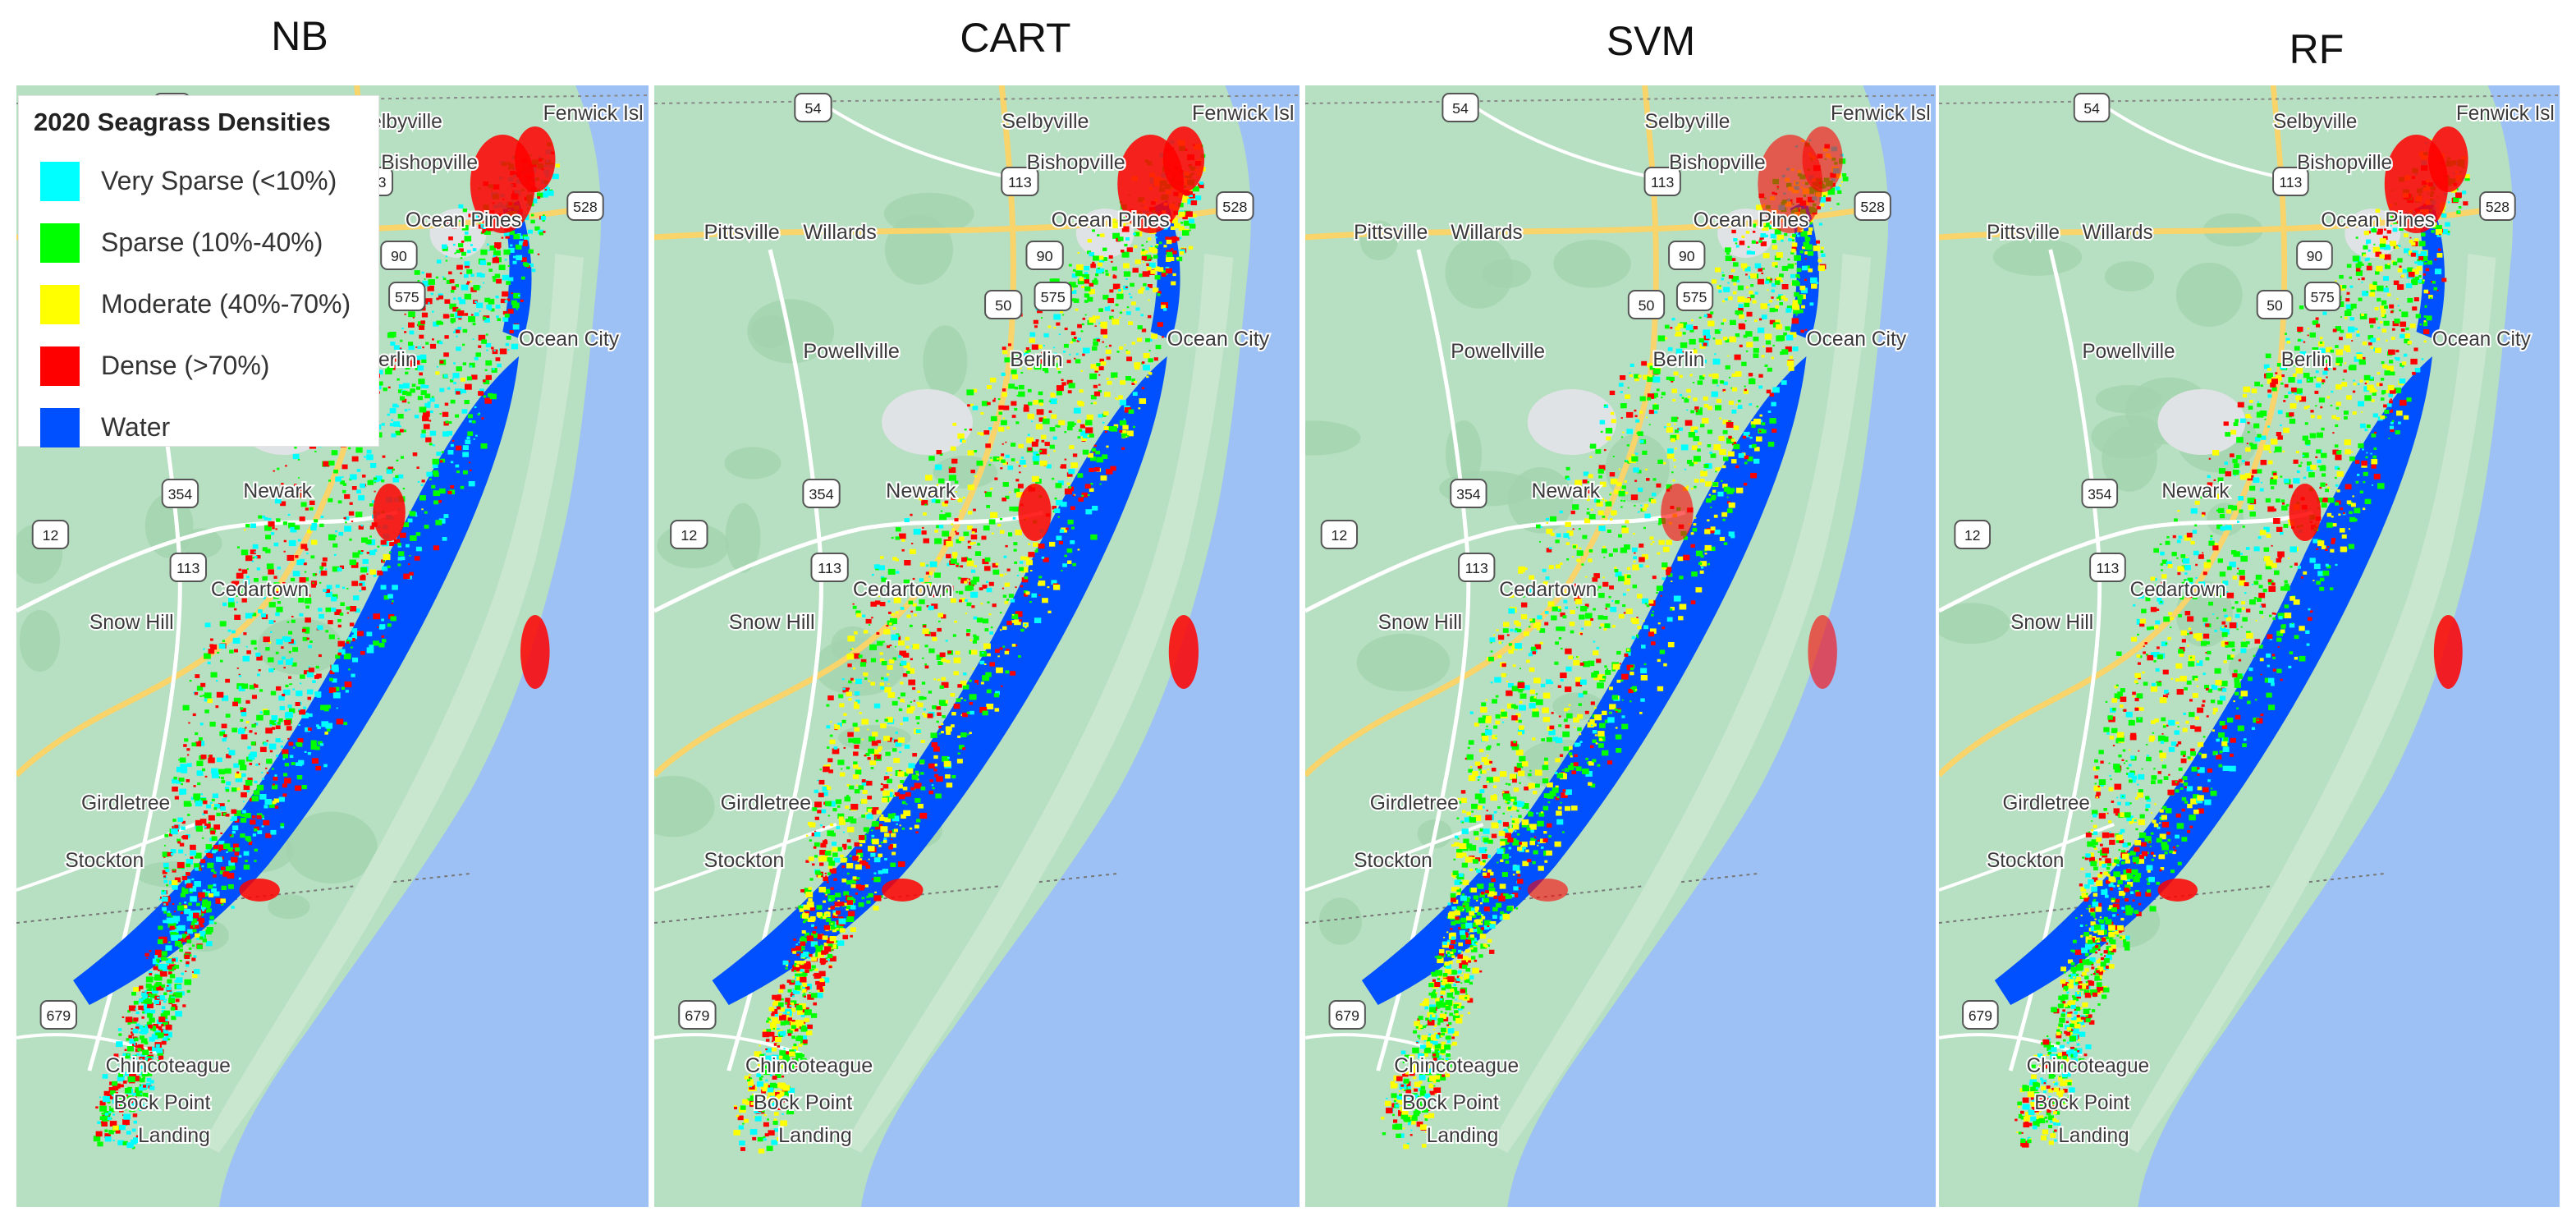 The height and width of the screenshot is (1216, 2576). Describe the element at coordinates (136, 427) in the screenshot. I see `legend-label: Water` at that location.